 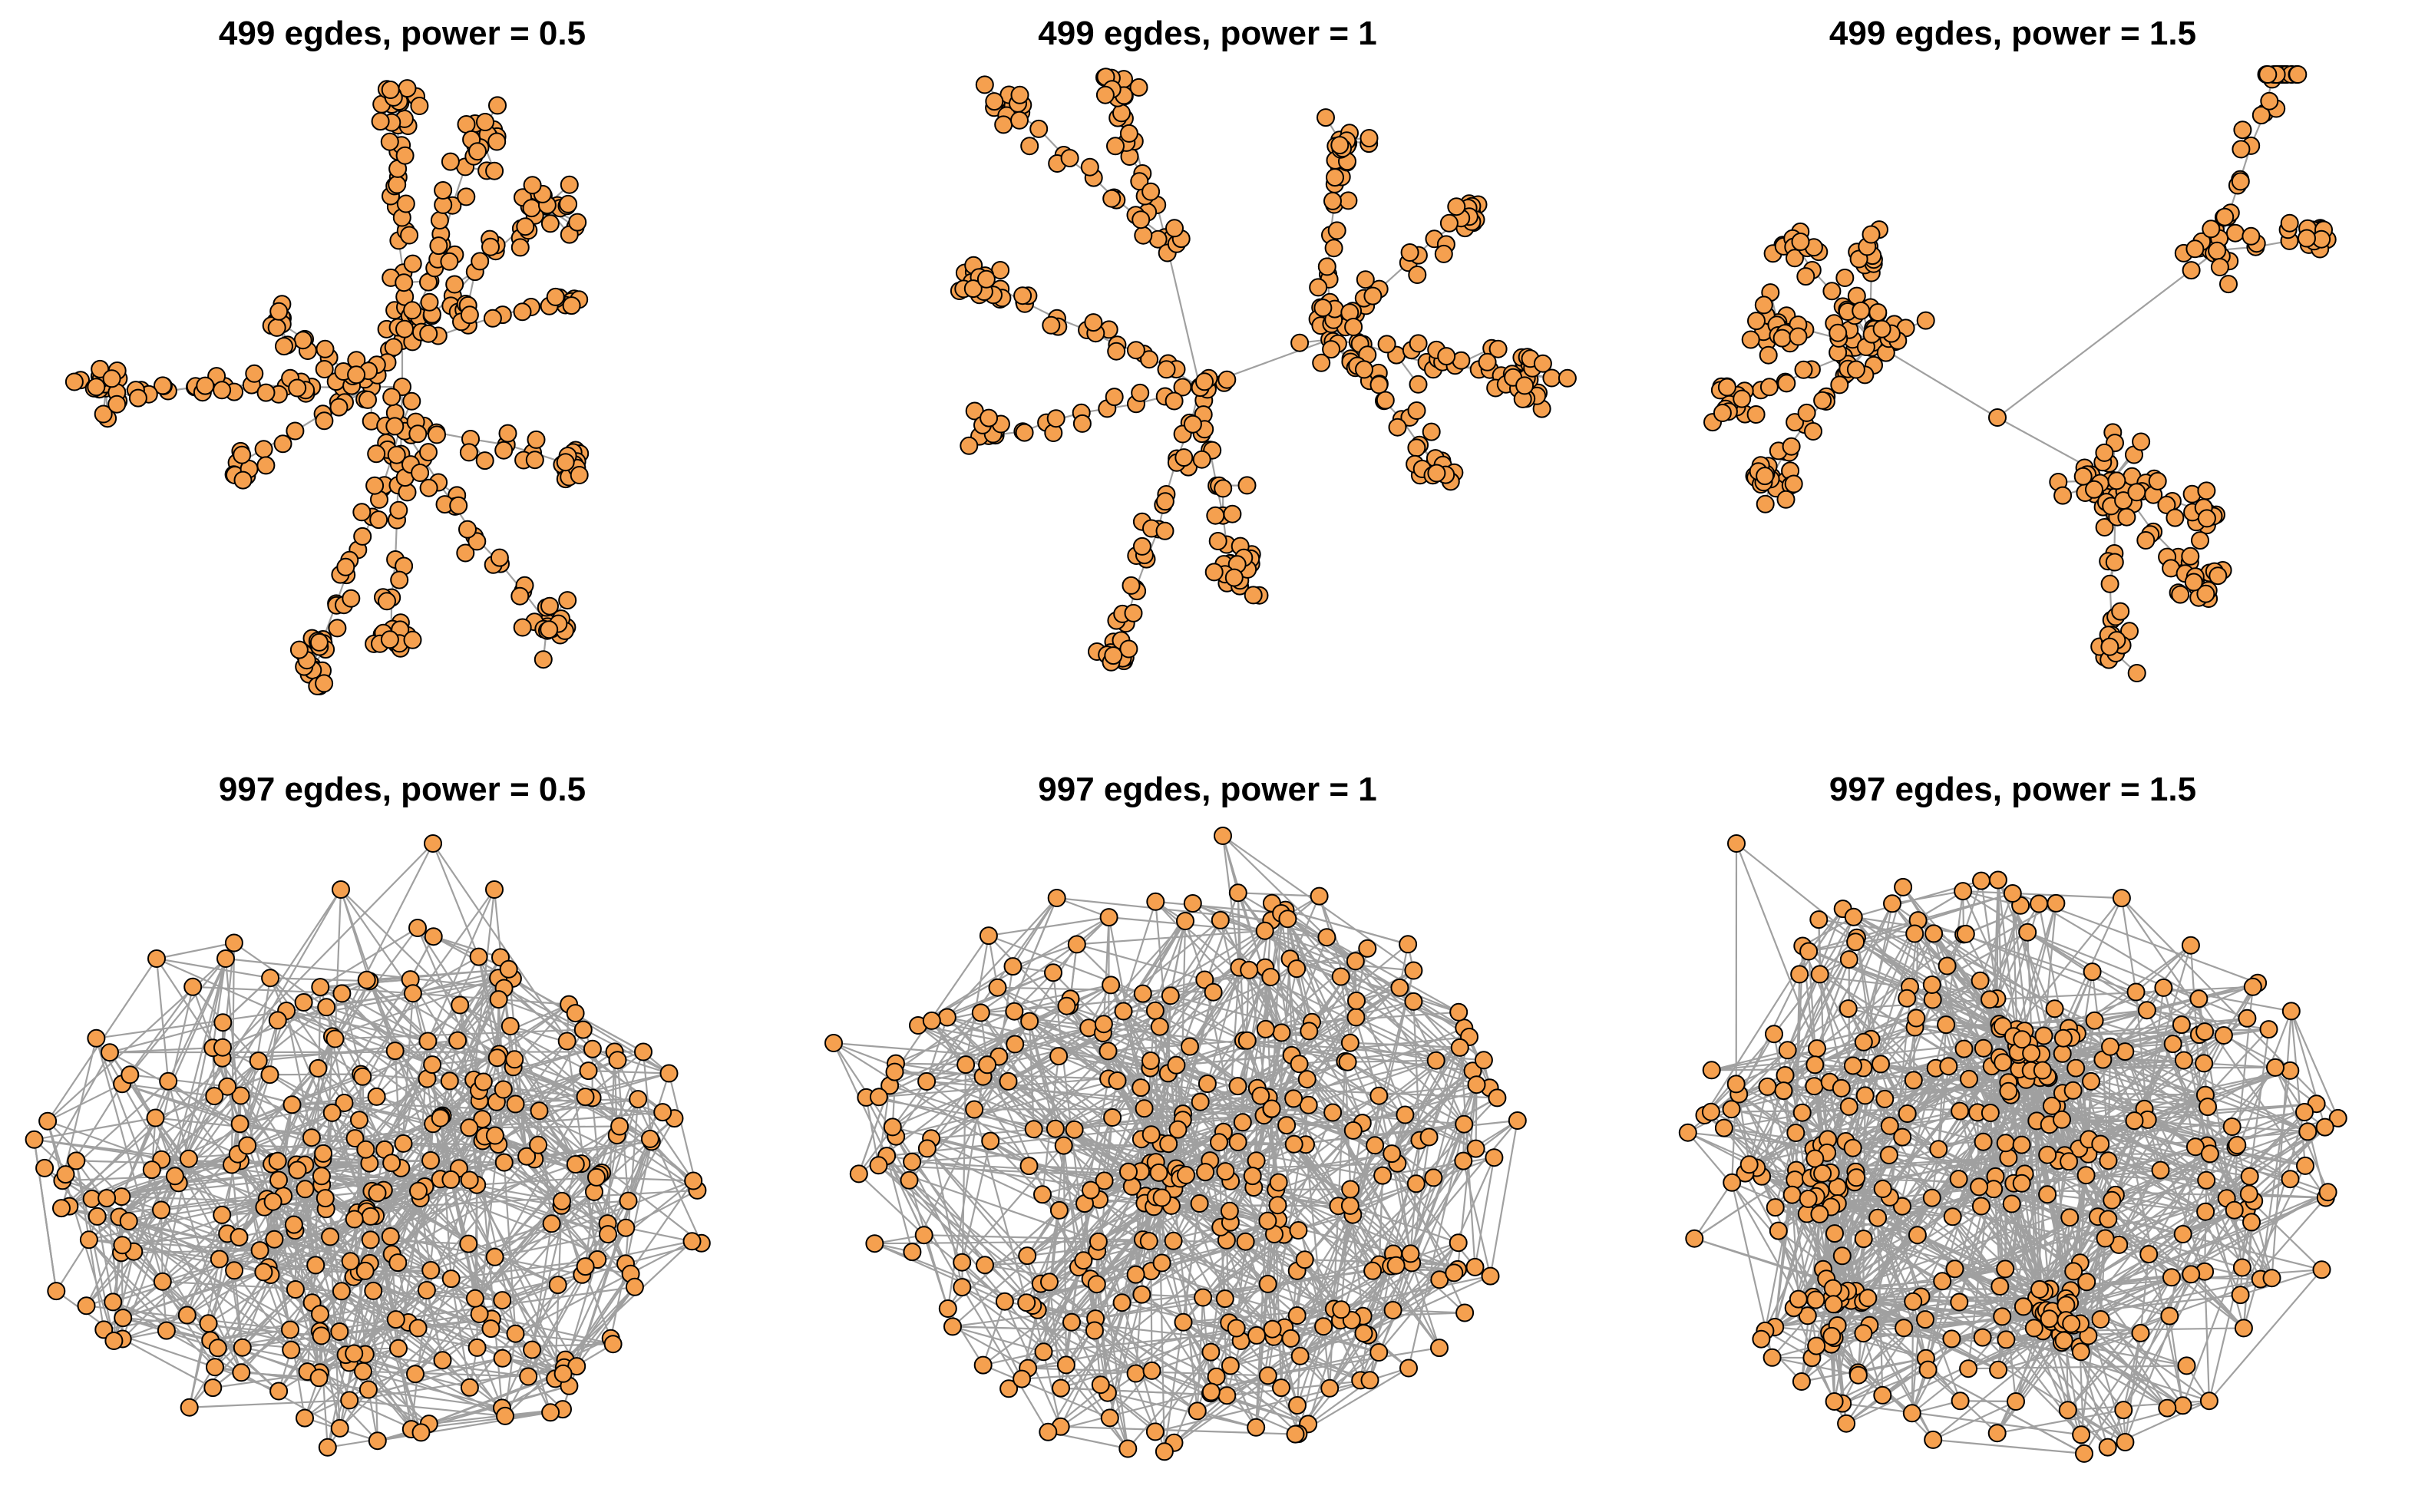 I want to click on nodes-layer, so click(x=327, y=387).